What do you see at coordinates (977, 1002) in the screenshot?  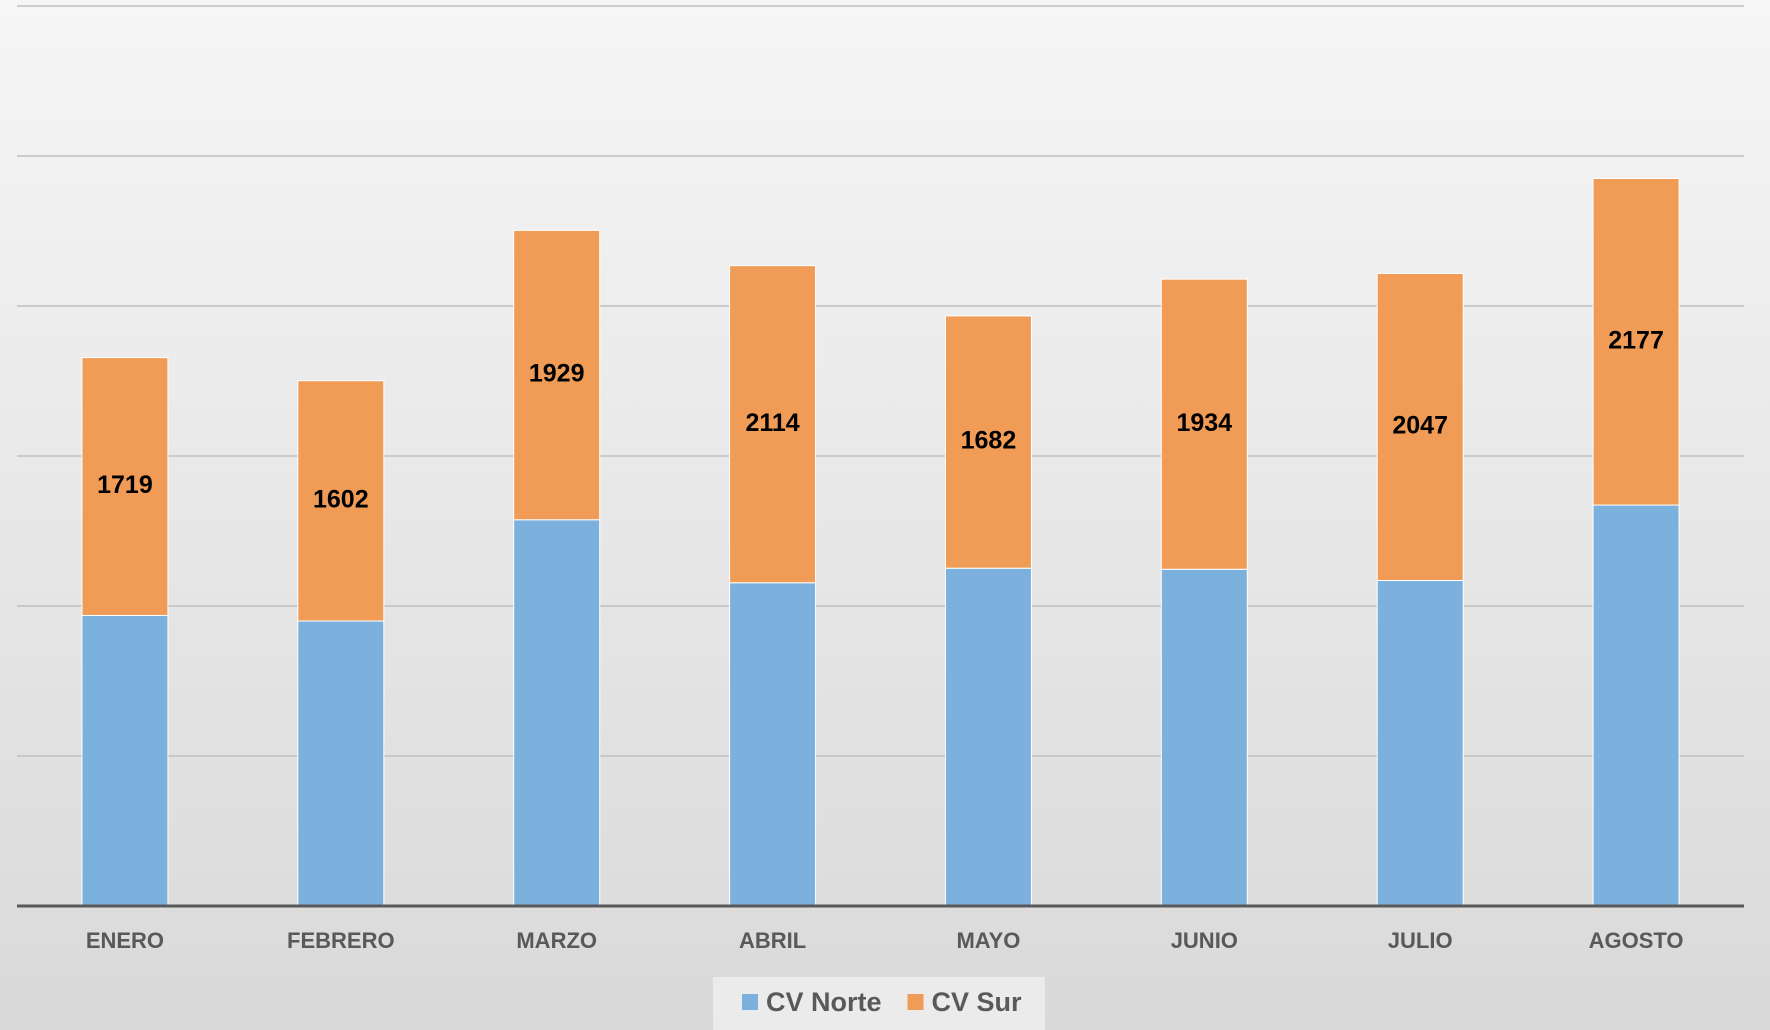 I see `legend-label: CV Sur` at bounding box center [977, 1002].